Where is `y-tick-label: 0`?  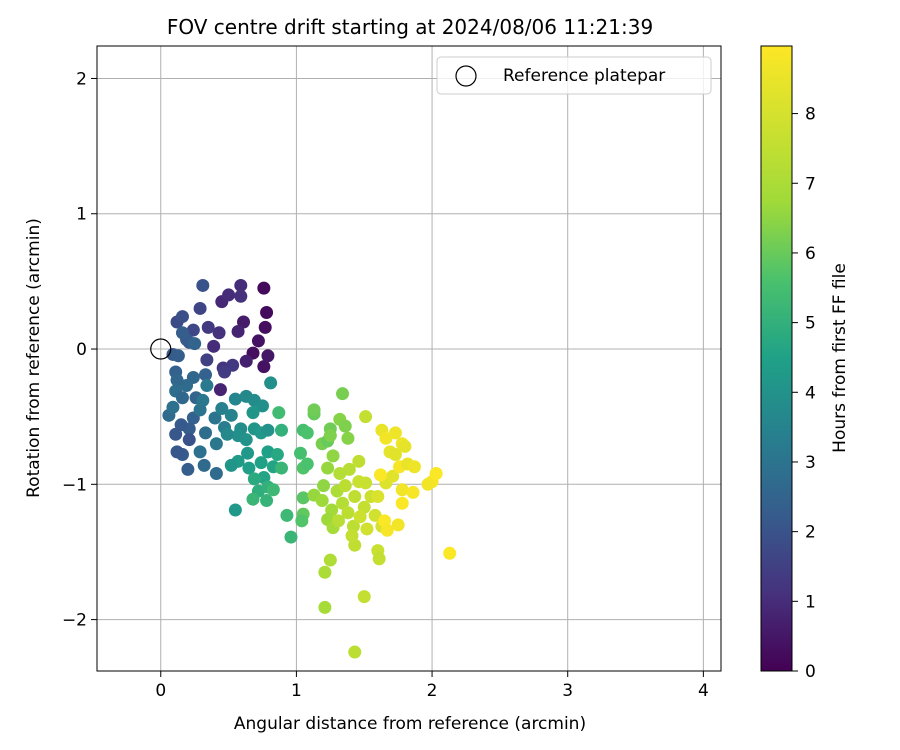
y-tick-label: 0 is located at coordinates (81, 350).